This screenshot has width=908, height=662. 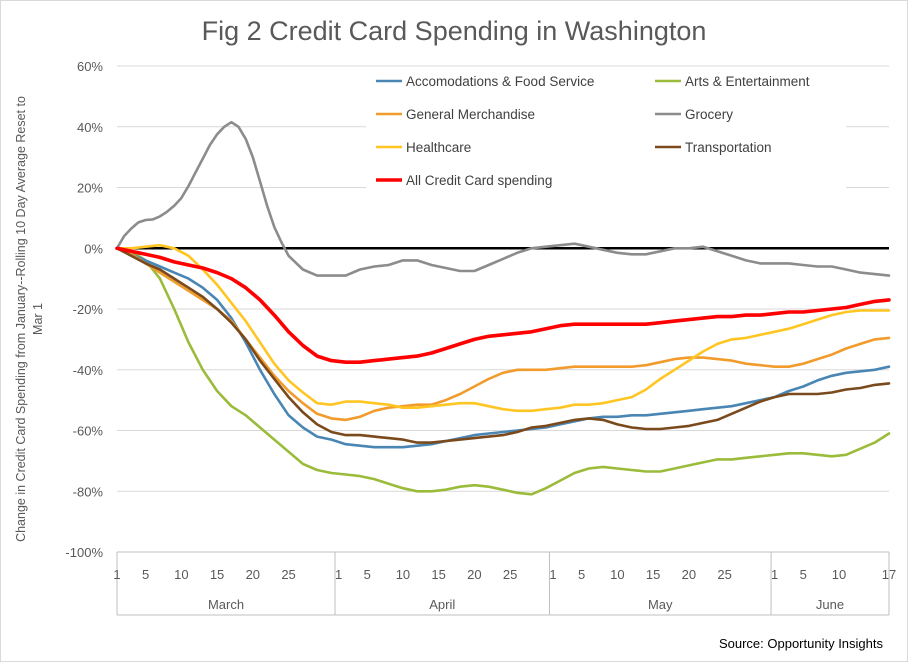 What do you see at coordinates (747, 81) in the screenshot?
I see `legend-label: Arts & Entertainment` at bounding box center [747, 81].